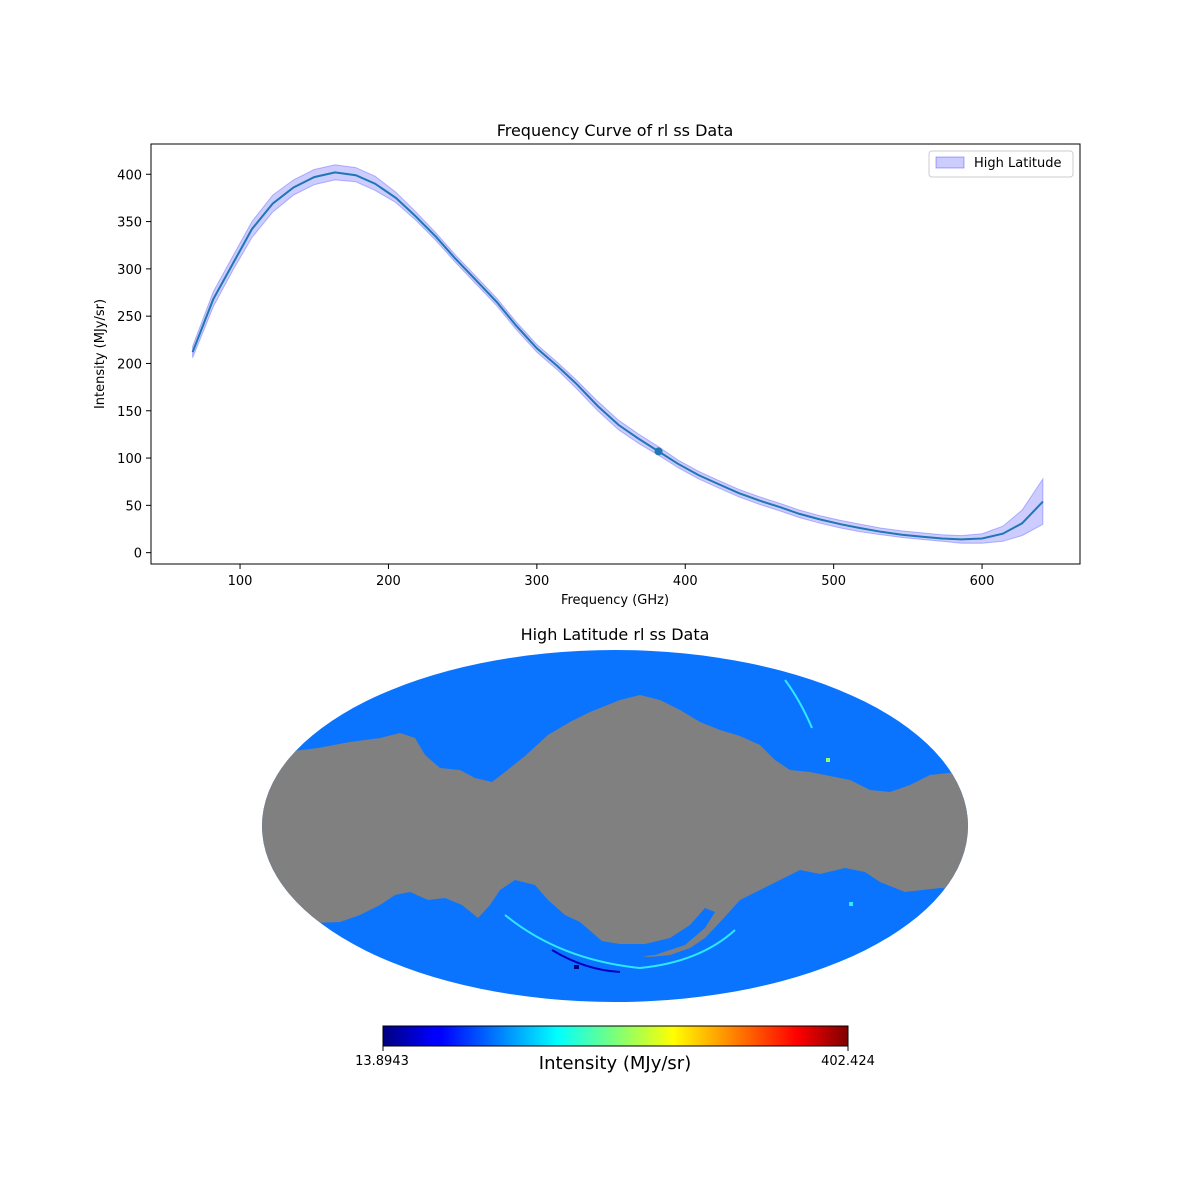 Image resolution: width=1200 pixels, height=1200 pixels. What do you see at coordinates (129, 364) in the screenshot?
I see `y-tick-label: 200` at bounding box center [129, 364].